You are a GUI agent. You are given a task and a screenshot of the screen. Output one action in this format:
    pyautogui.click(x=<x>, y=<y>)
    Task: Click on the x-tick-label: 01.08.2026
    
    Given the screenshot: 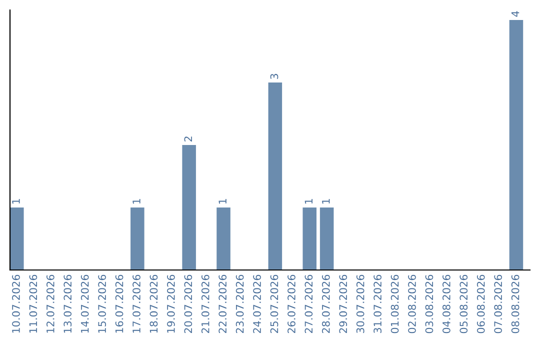 What is the action you would take?
    pyautogui.click(x=394, y=304)
    